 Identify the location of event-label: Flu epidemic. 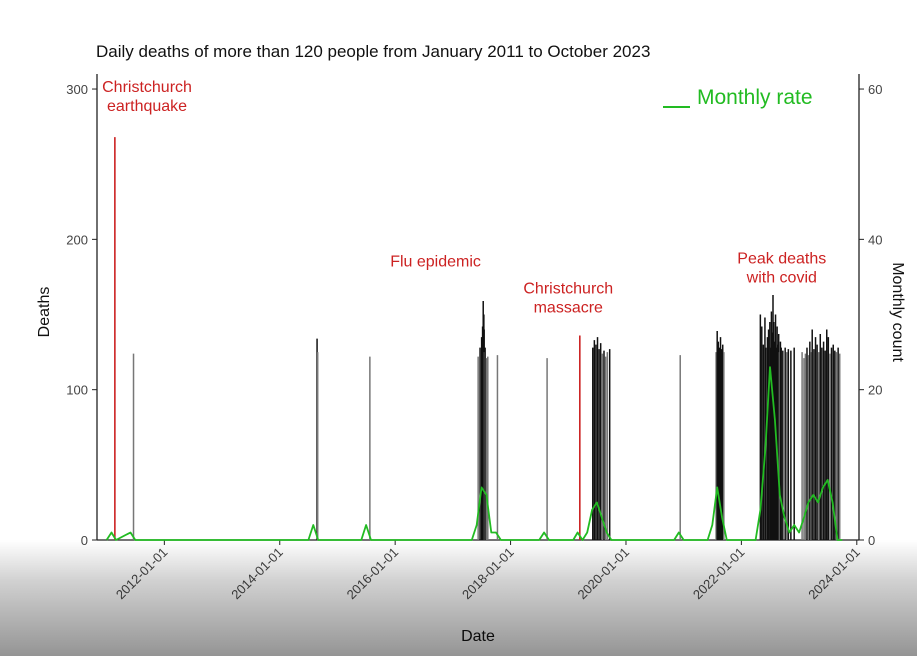
(435, 261).